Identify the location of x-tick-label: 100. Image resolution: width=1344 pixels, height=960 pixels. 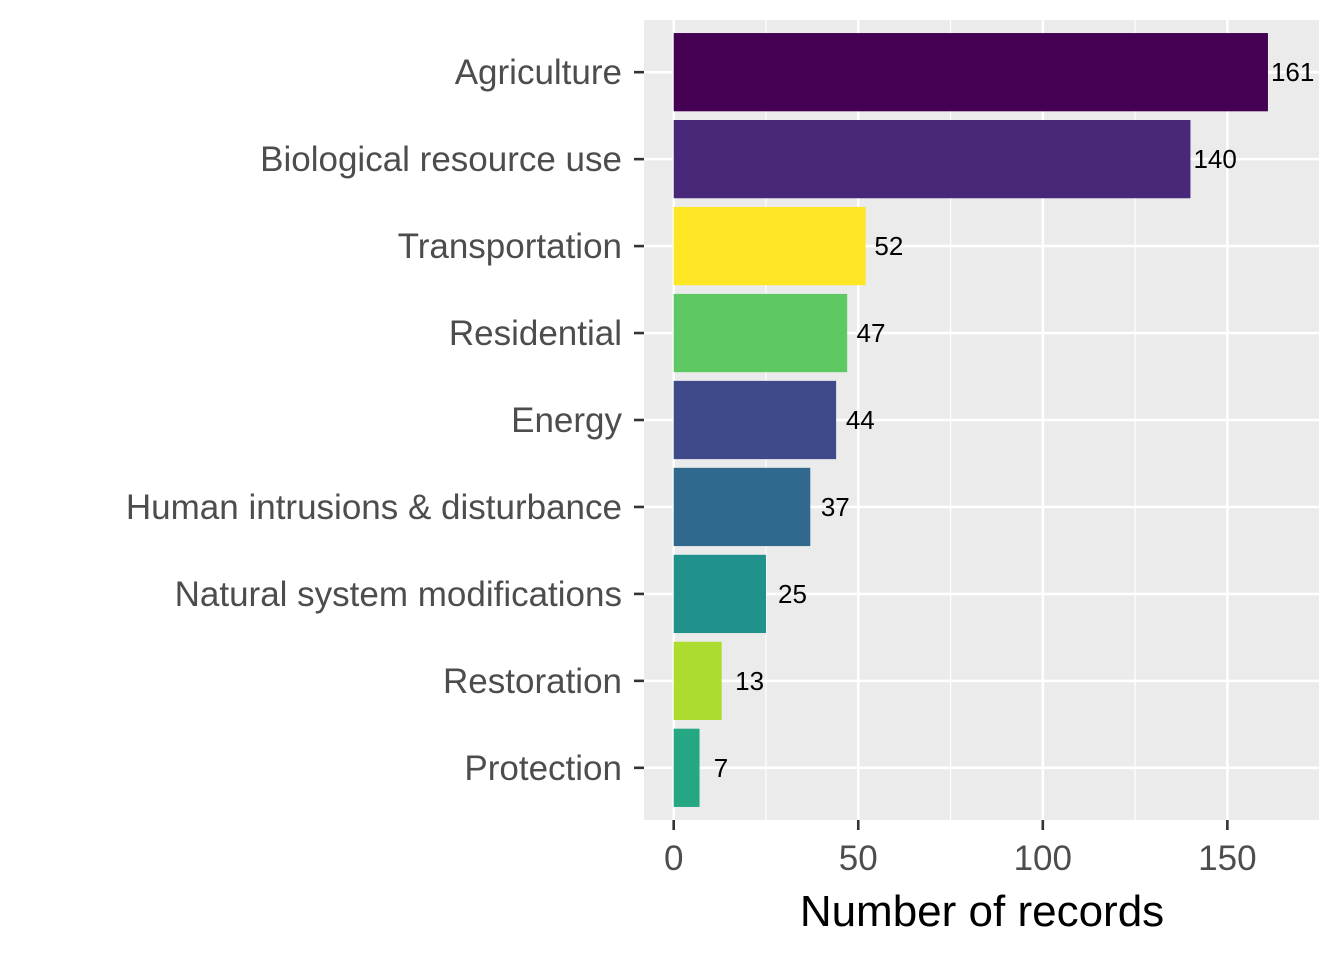
(1043, 858).